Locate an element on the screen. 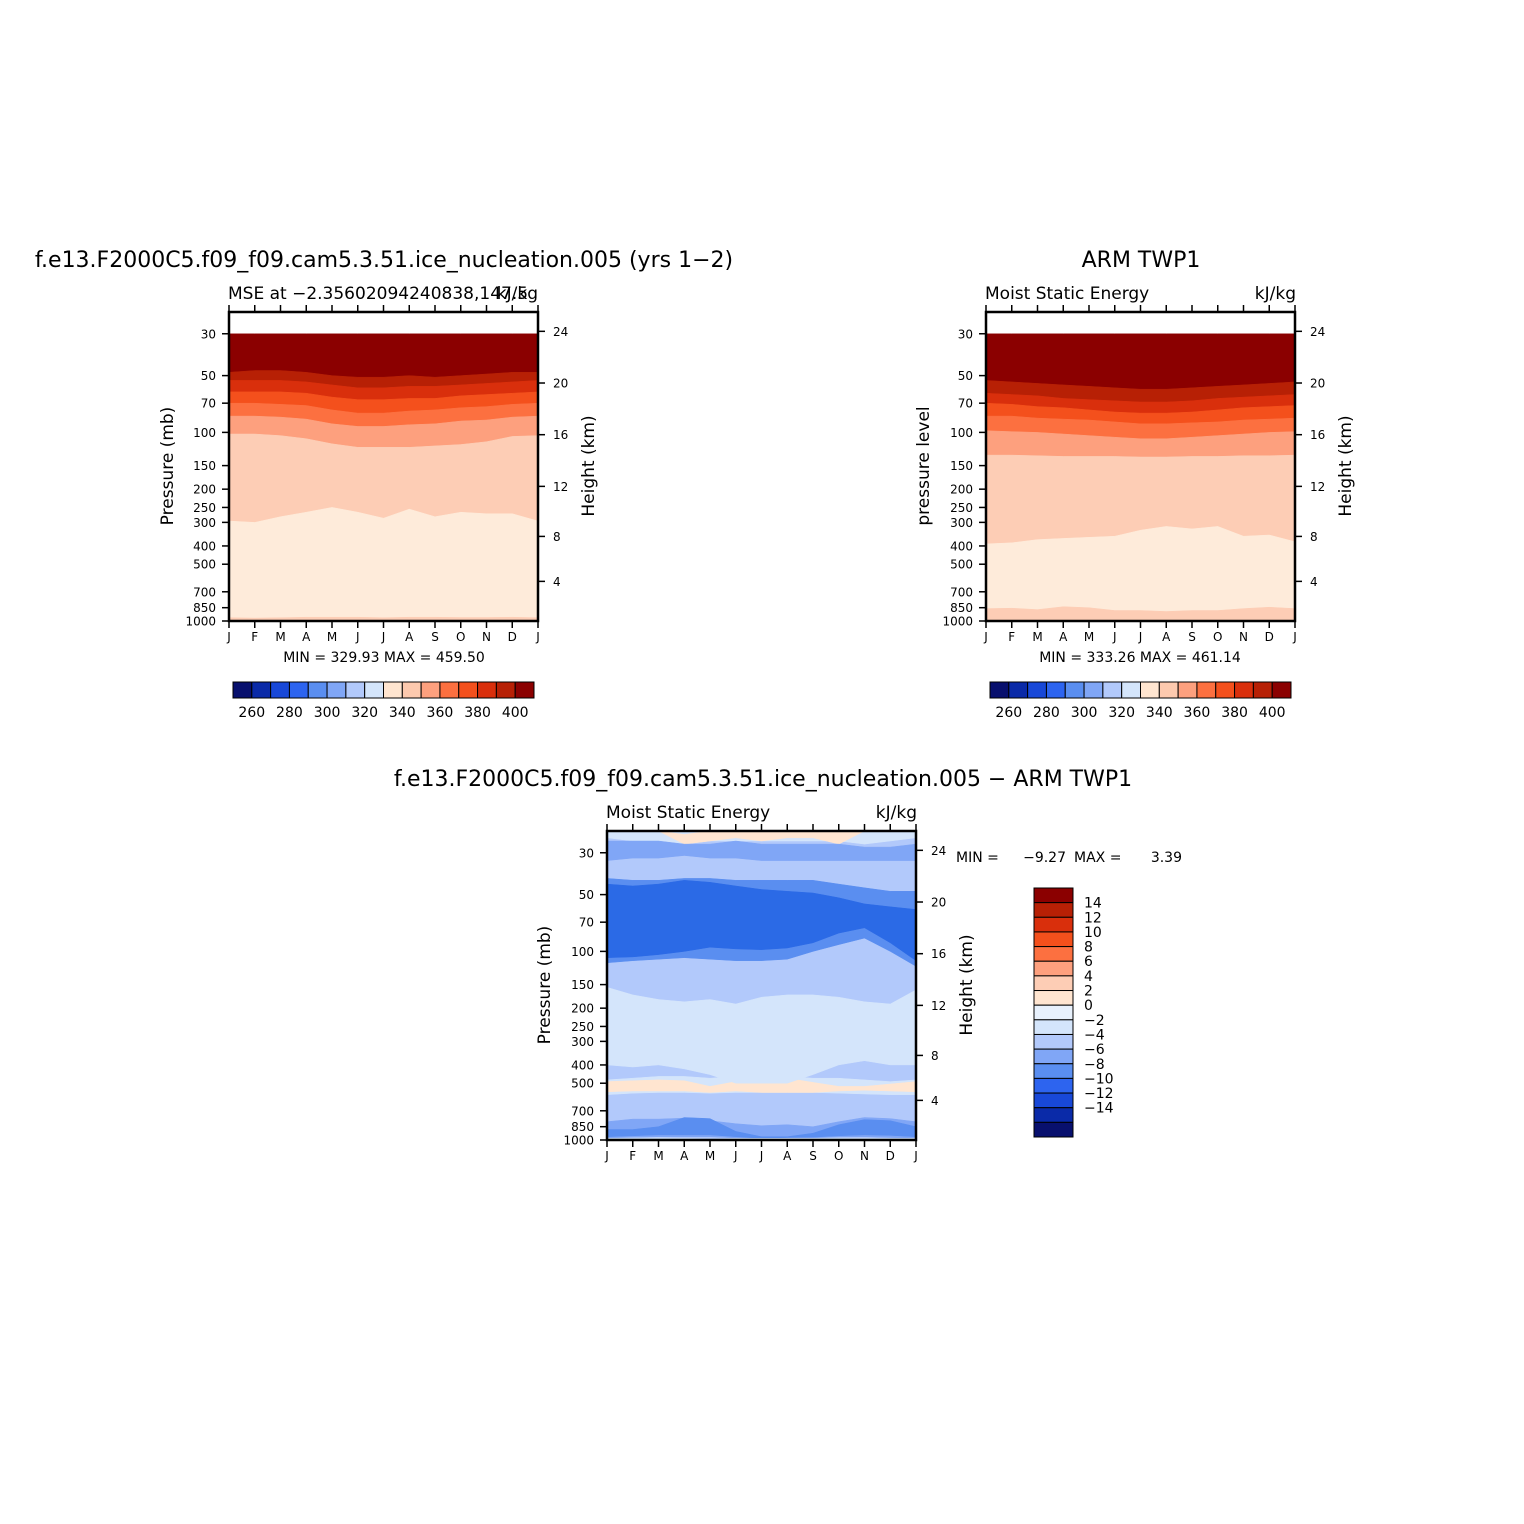  model-y2-tick-label: 8 is located at coordinates (557, 537).